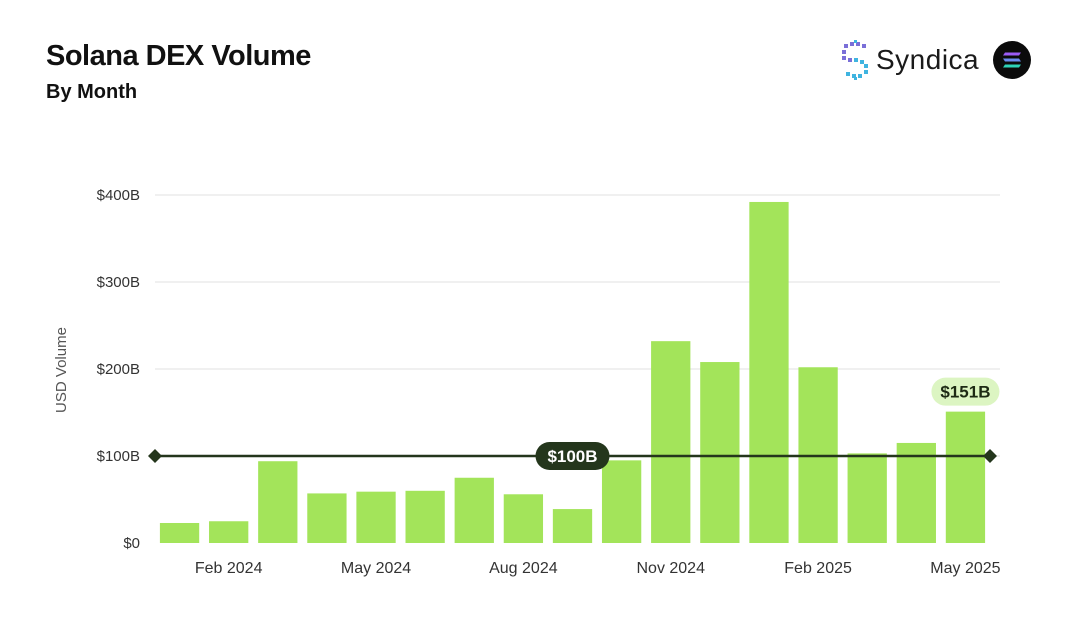 The height and width of the screenshot is (642, 1080). Describe the element at coordinates (523, 518) in the screenshot. I see `bar-aug-2024` at that location.